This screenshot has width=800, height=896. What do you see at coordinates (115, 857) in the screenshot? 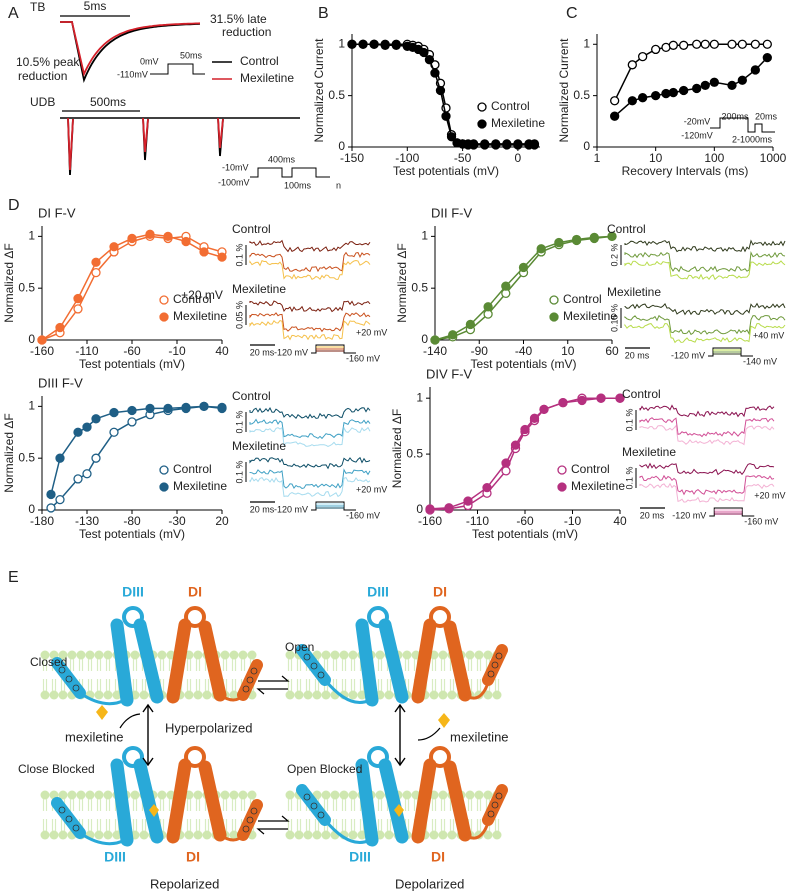
I see `domain-label: DIII` at bounding box center [115, 857].